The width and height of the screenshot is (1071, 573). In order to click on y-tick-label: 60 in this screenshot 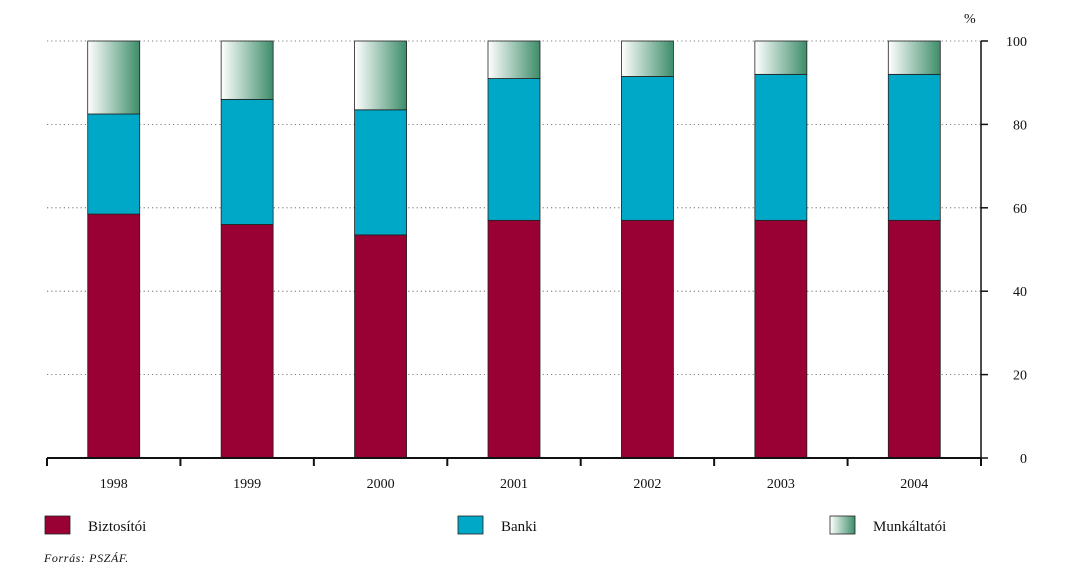, I will do `click(1020, 209)`.